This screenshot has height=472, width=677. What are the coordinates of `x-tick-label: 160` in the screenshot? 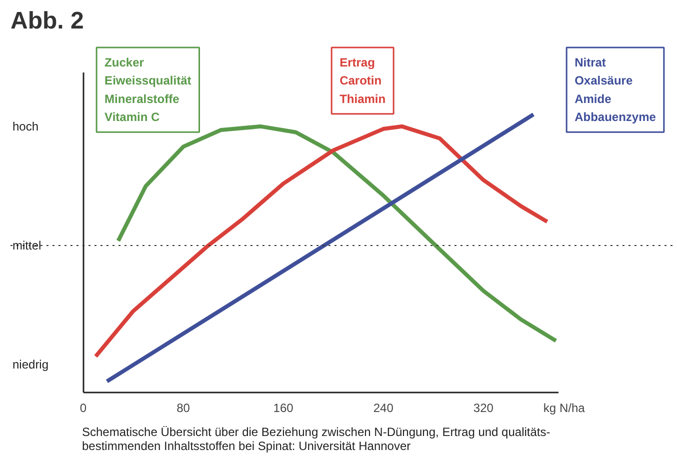 It's located at (283, 408).